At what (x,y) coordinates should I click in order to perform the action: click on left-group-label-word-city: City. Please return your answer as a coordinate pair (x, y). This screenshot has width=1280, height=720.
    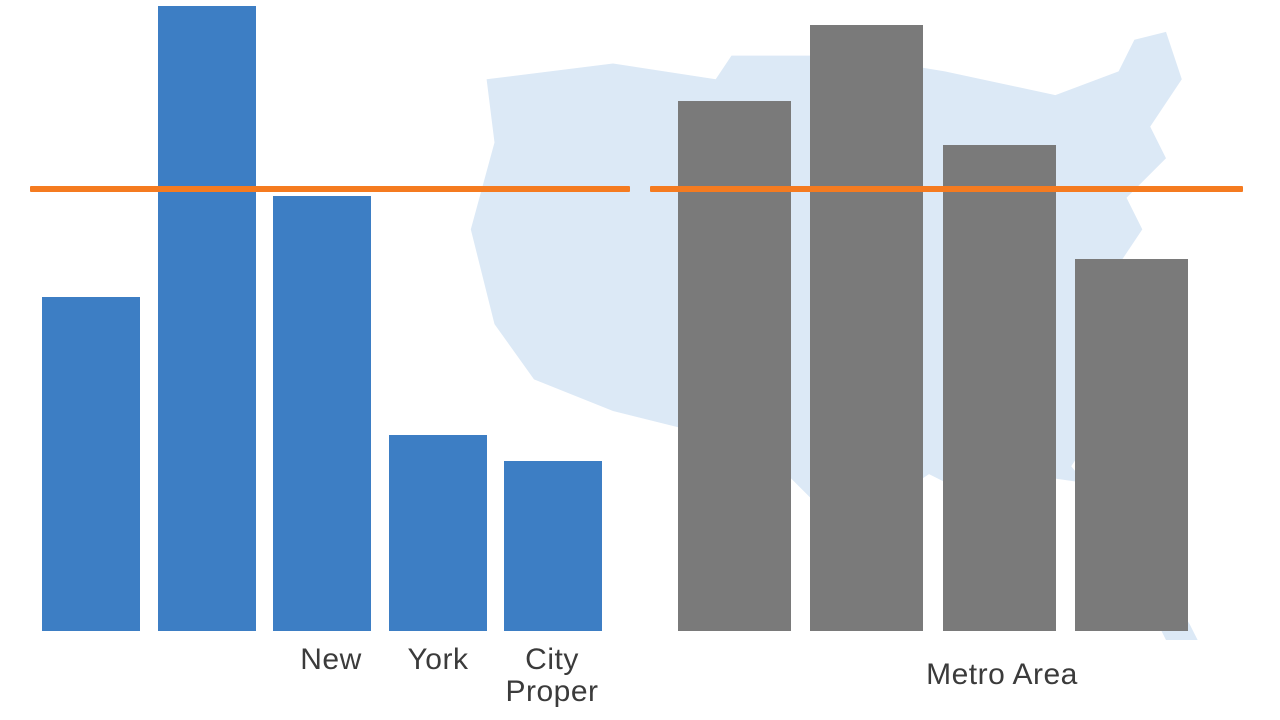
    Looking at the image, I should click on (552, 659).